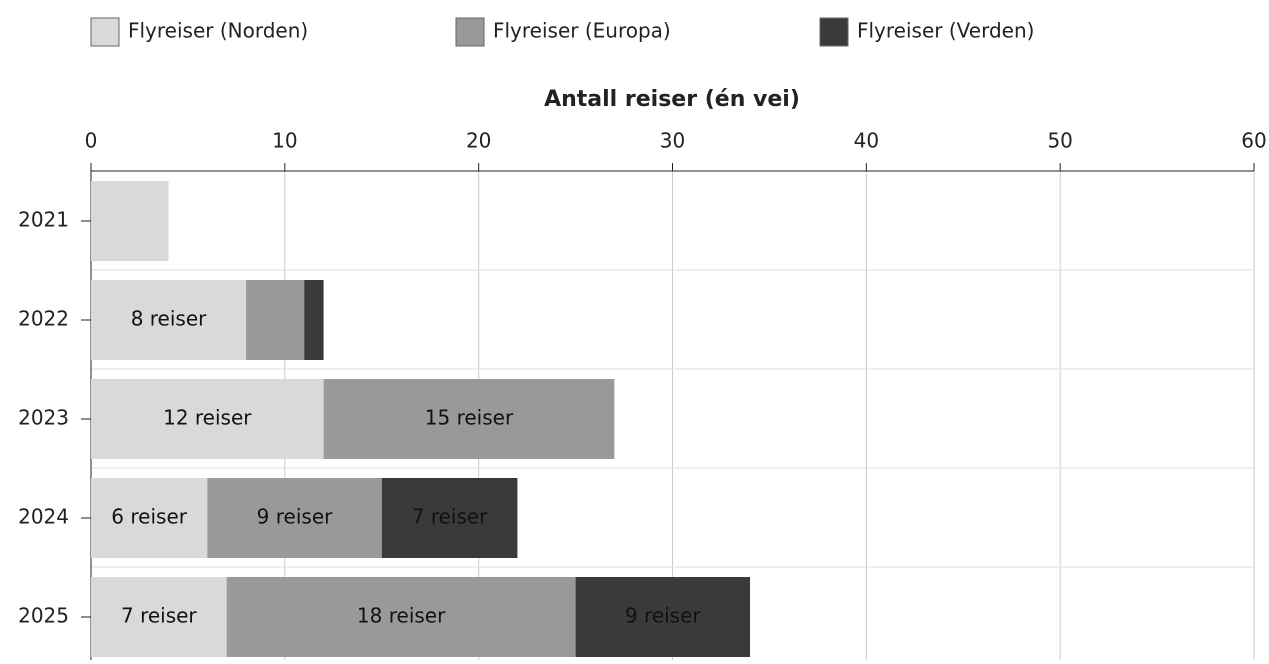 This screenshot has height=664, width=1269. I want to click on legend-label: Flyreiser (Verden), so click(945, 31).